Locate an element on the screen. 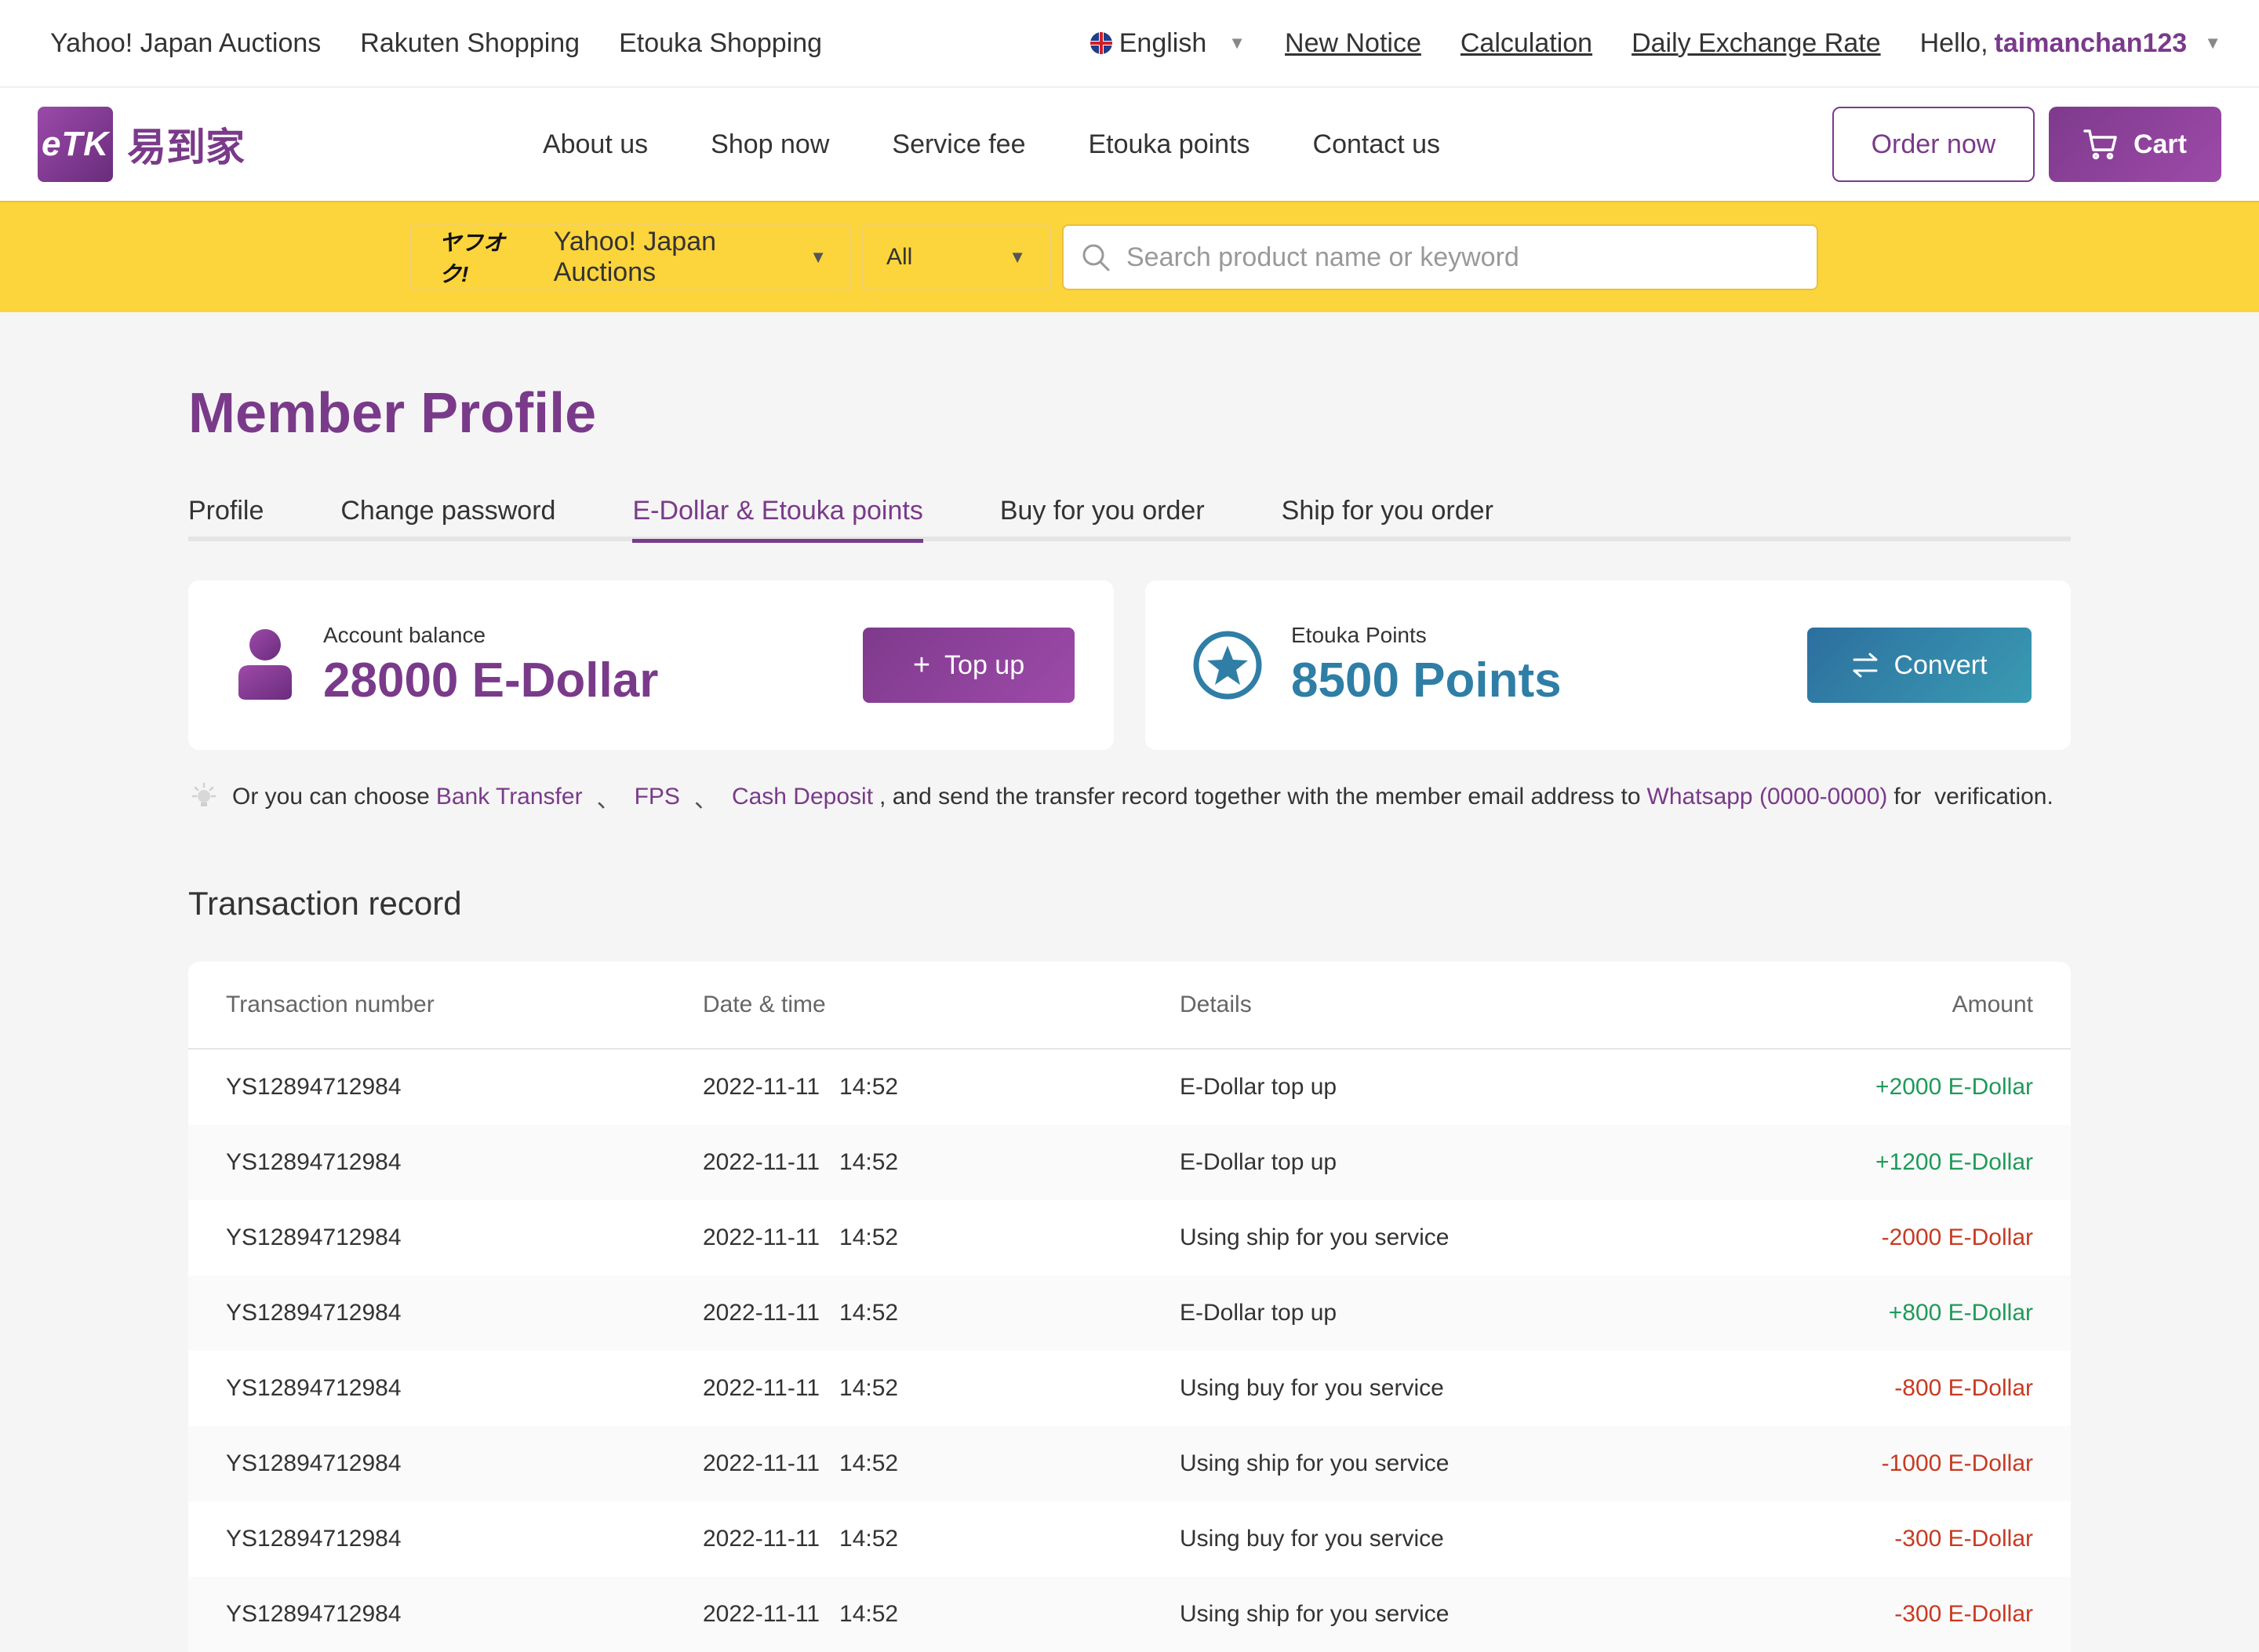 The width and height of the screenshot is (2259, 1652). language-selector: English ▼ is located at coordinates (1168, 44).